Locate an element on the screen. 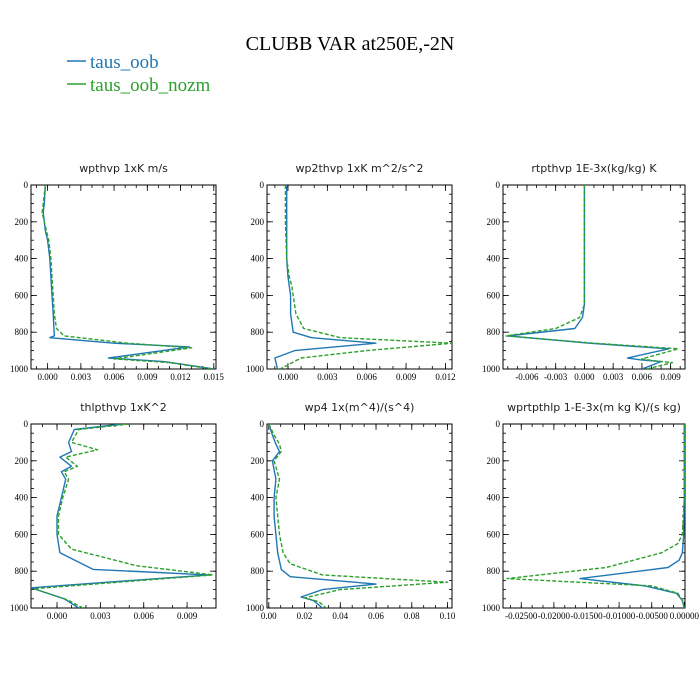 The height and width of the screenshot is (700, 700). x-tick-label: -0.006 is located at coordinates (527, 377).